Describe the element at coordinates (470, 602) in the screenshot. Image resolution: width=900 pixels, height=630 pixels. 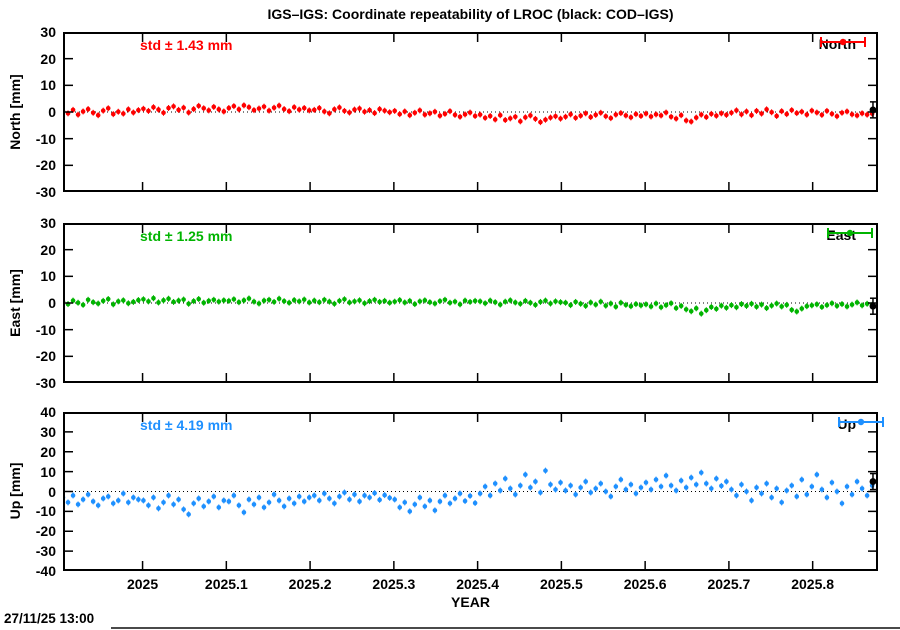
I see `x-axis-label: YEAR` at that location.